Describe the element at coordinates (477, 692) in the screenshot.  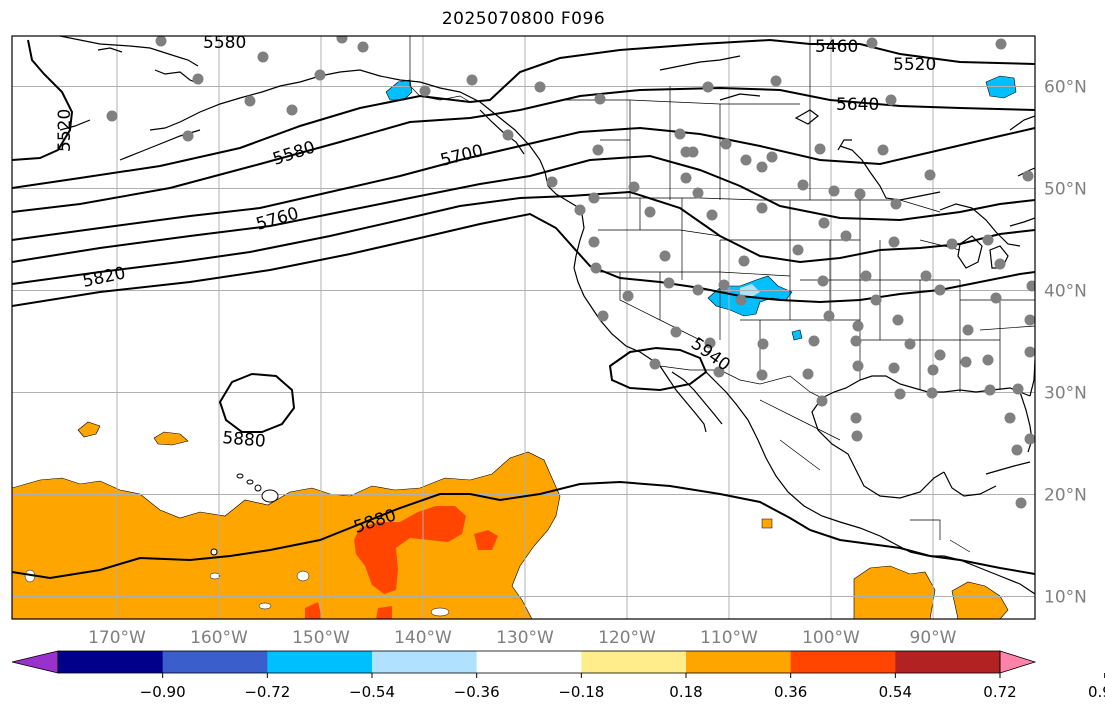
I see `colorbar-tick-label: −0.36` at that location.